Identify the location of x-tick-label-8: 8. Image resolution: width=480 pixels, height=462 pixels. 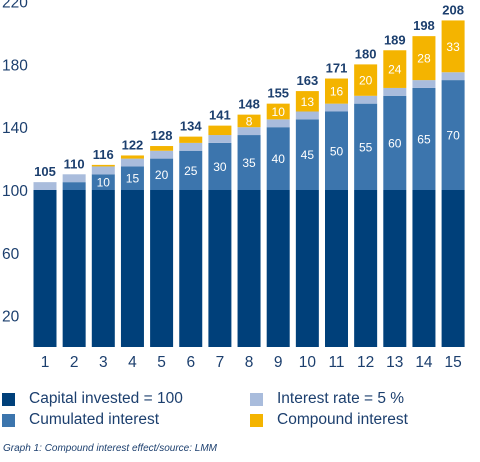
(249, 362).